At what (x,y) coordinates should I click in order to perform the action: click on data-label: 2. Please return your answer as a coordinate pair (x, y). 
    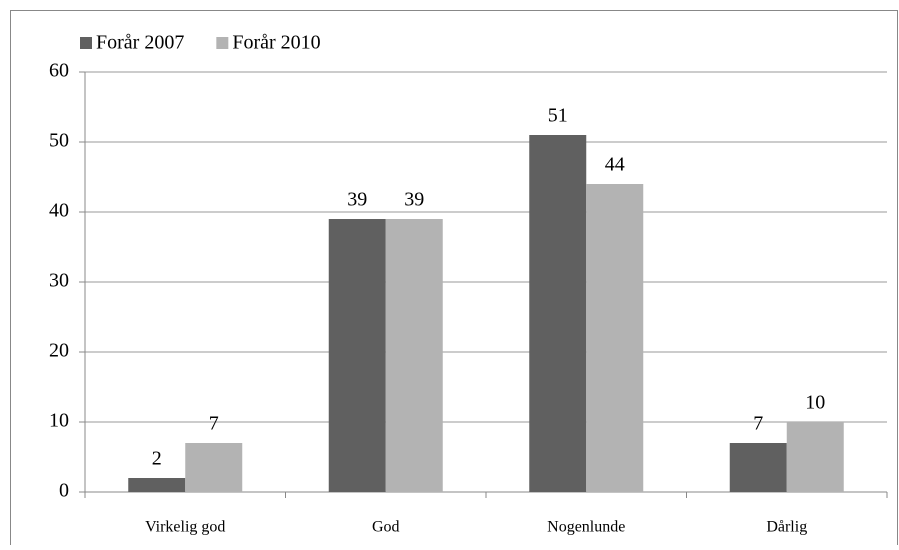
    Looking at the image, I should click on (157, 459).